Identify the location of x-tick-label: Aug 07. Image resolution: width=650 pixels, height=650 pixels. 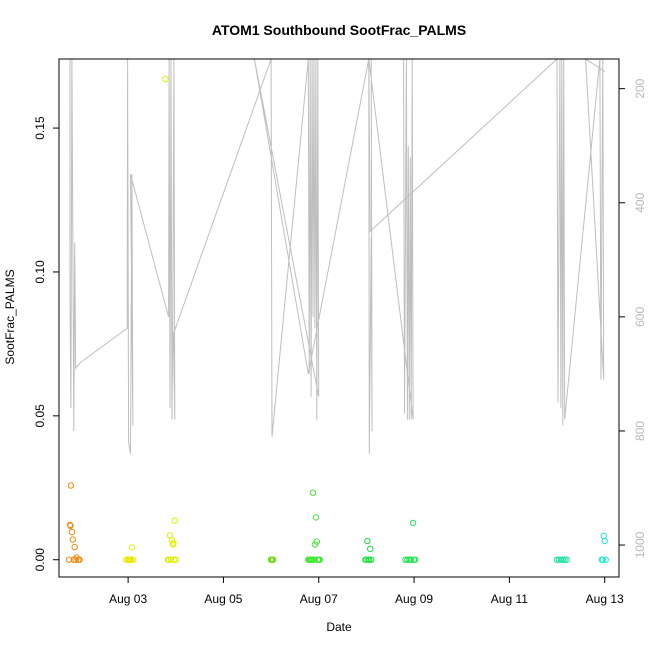
(319, 599).